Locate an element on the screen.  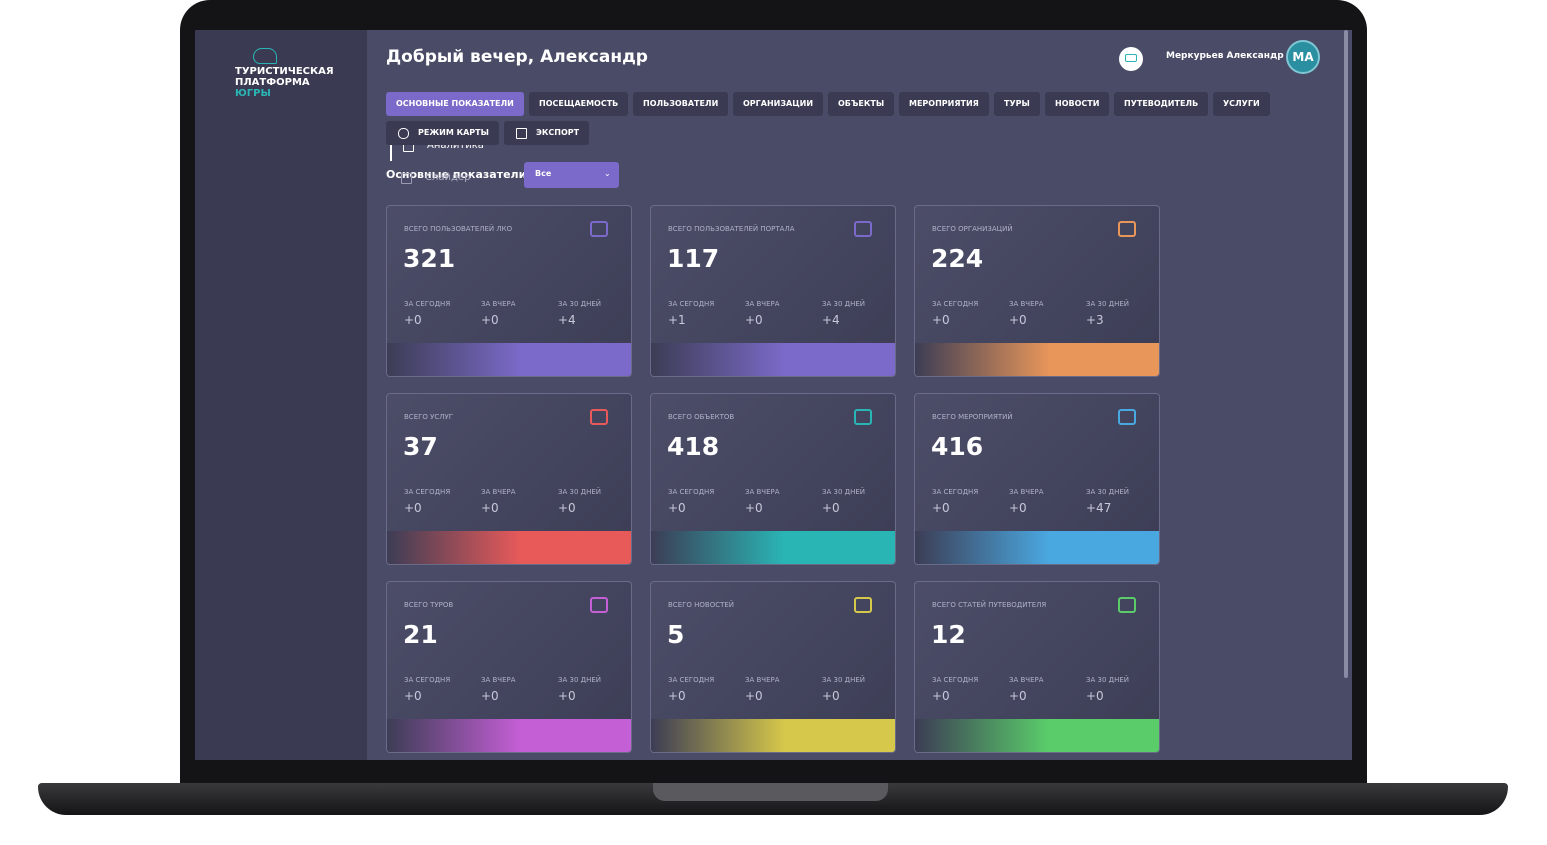
sidebar is located at coordinates (281, 395).